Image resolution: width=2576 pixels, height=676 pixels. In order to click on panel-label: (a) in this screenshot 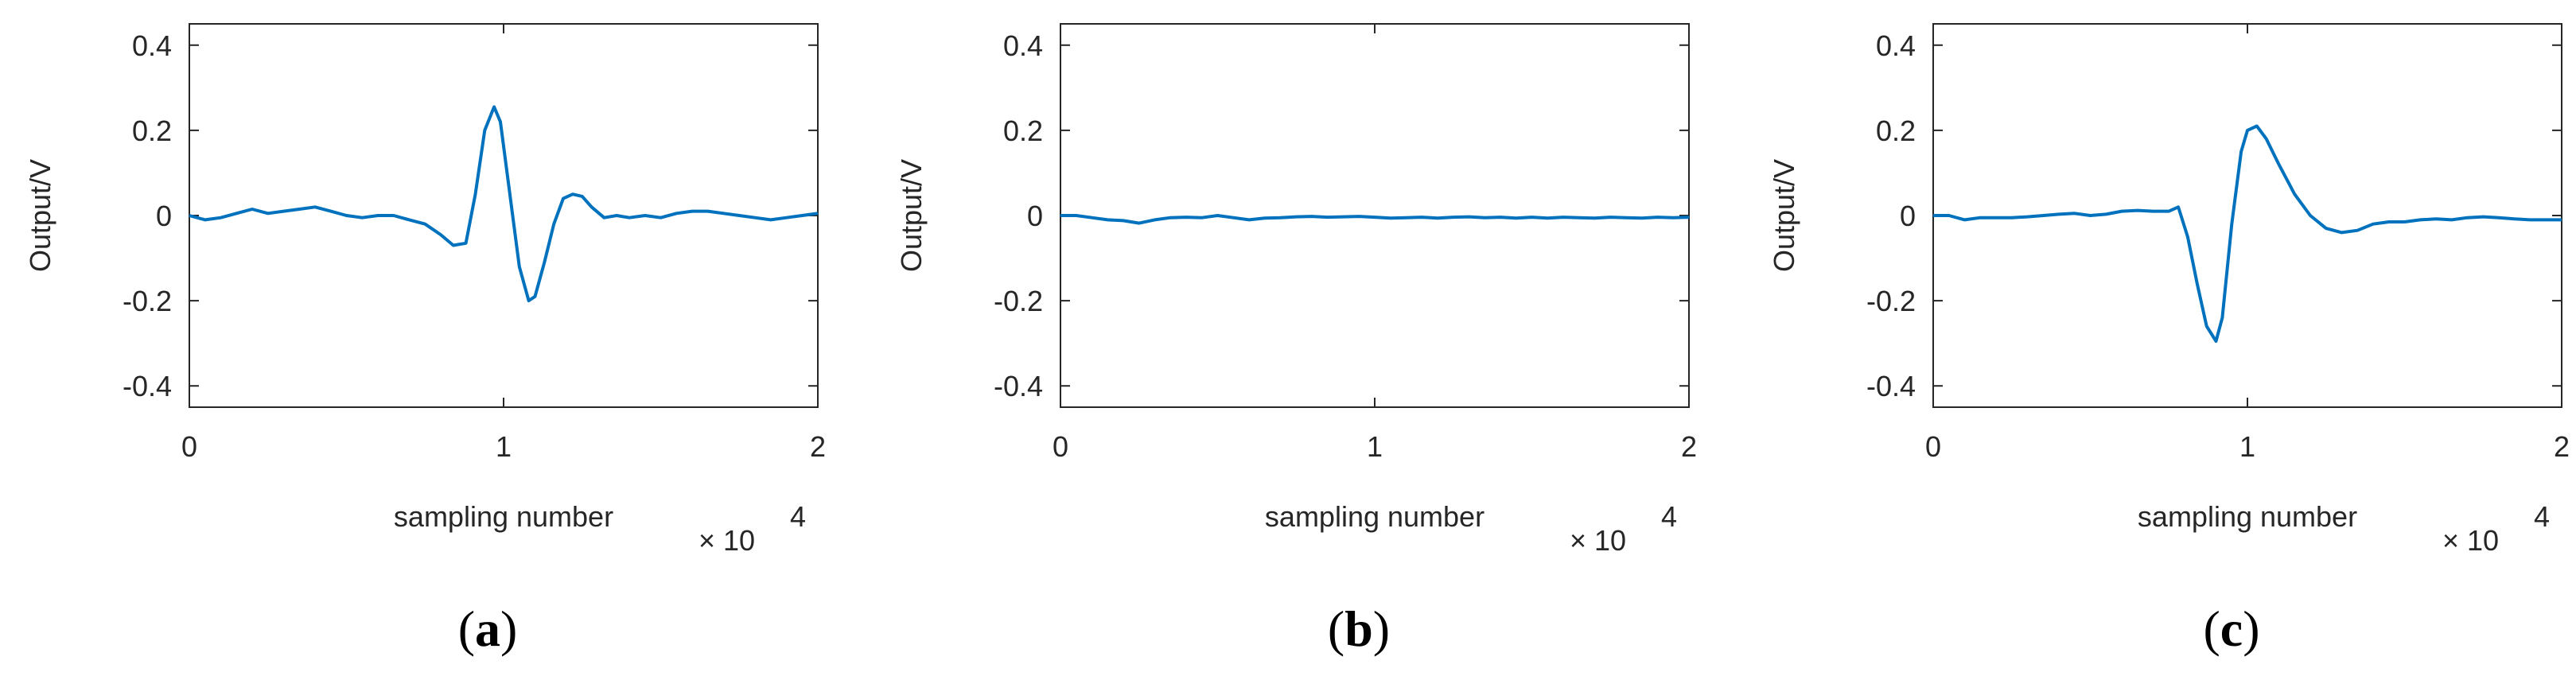, I will do `click(488, 628)`.